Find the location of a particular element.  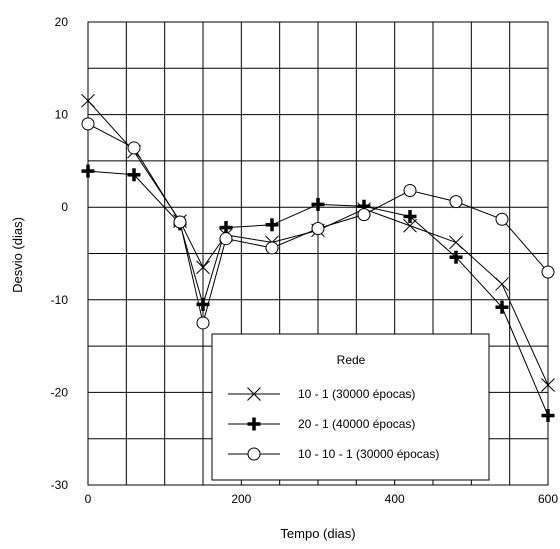

y-tick-label: -30 is located at coordinates (60, 485).